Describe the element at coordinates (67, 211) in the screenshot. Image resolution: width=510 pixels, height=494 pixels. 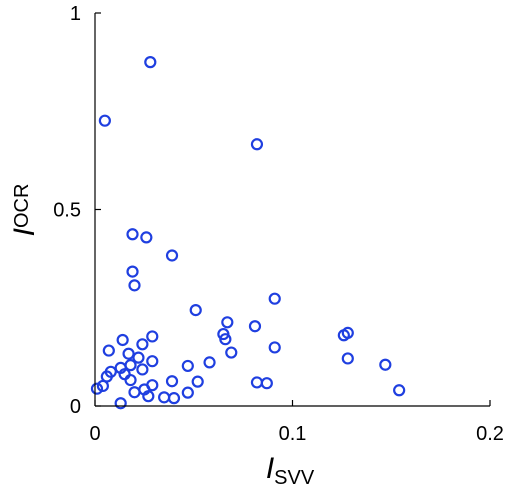
I see `y-tick-label: 0.5` at that location.